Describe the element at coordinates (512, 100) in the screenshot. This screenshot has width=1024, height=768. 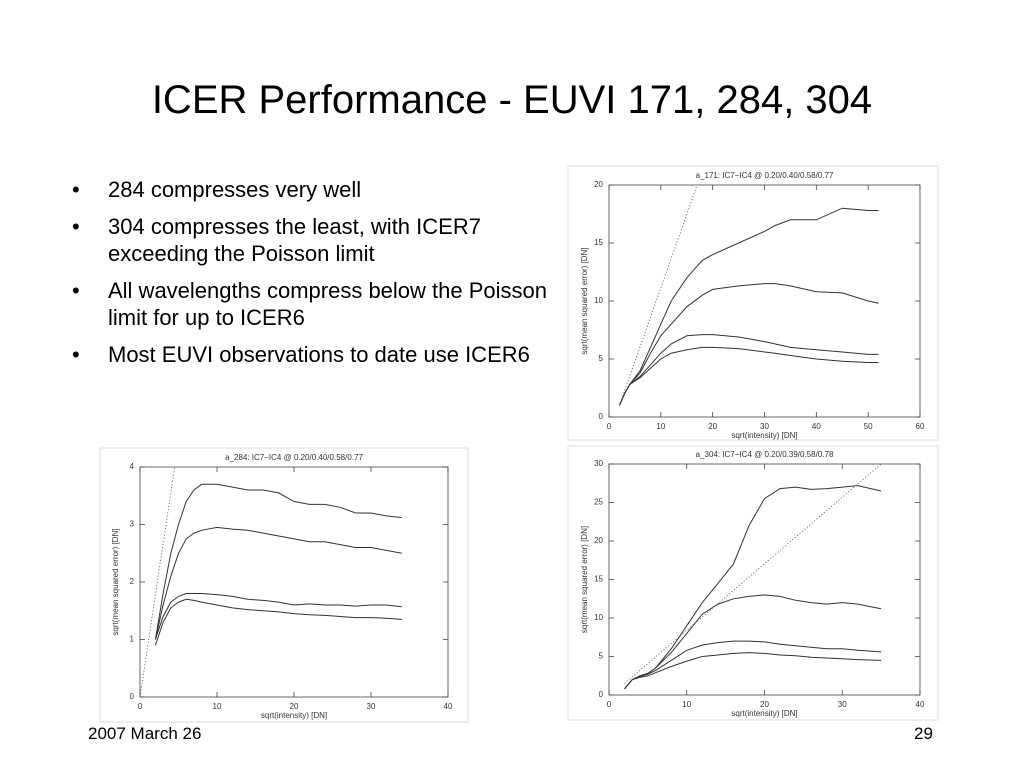
I see `slide-title: ICER Performance - EUVI 171, 284, 304` at that location.